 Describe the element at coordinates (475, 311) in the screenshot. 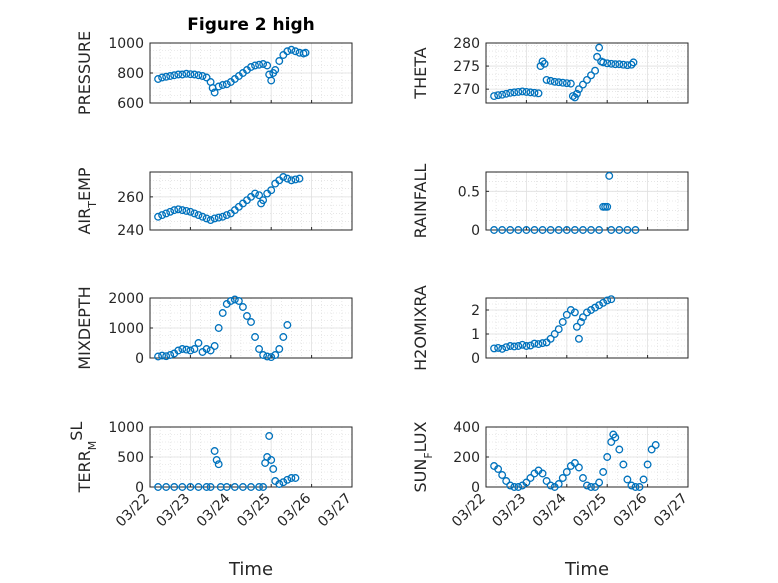

I see `y-tick-label: 2` at that location.